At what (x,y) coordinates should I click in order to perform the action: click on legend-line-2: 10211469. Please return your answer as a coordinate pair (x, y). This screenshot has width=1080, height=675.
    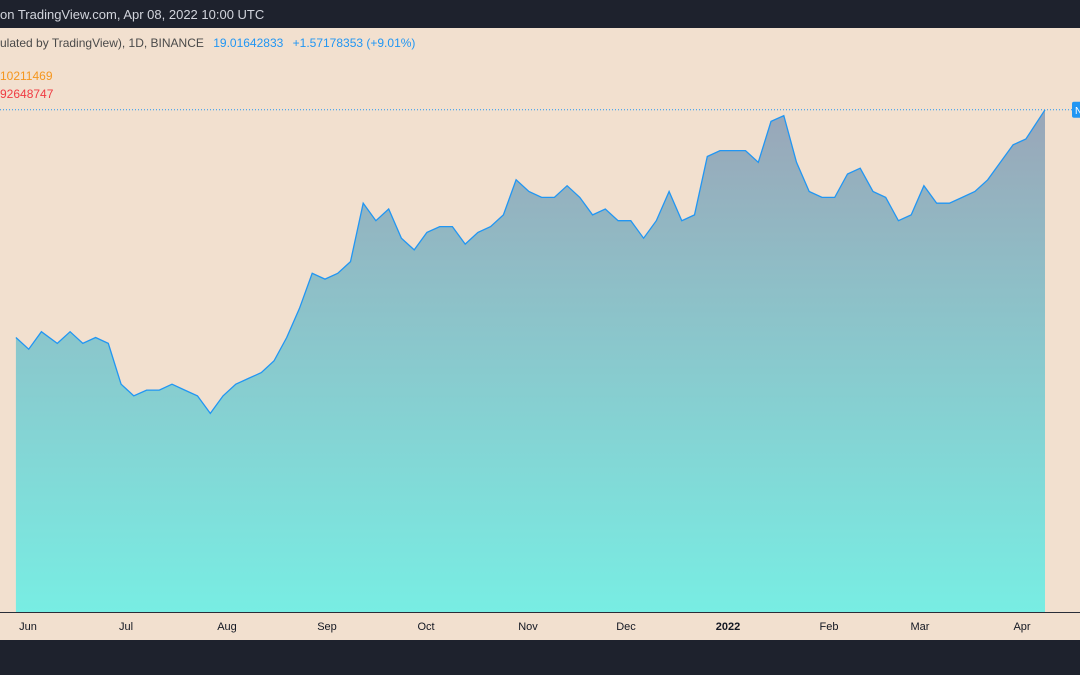
    Looking at the image, I should click on (26, 76).